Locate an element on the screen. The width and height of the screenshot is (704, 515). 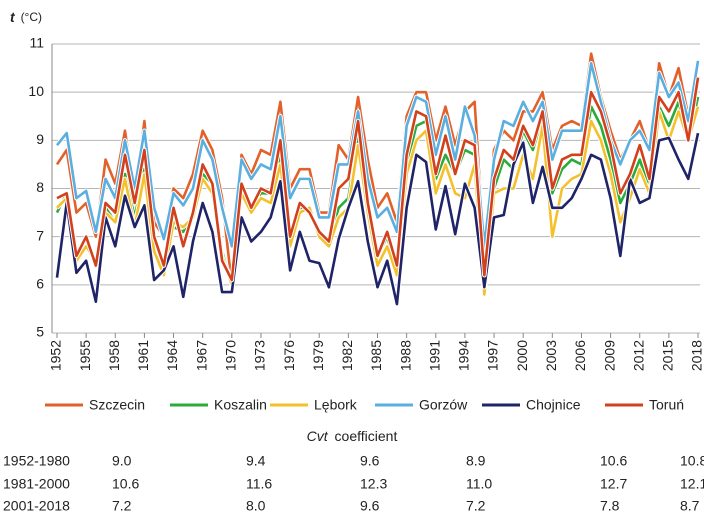
x-tick-label: 1970 is located at coordinates (231, 355).